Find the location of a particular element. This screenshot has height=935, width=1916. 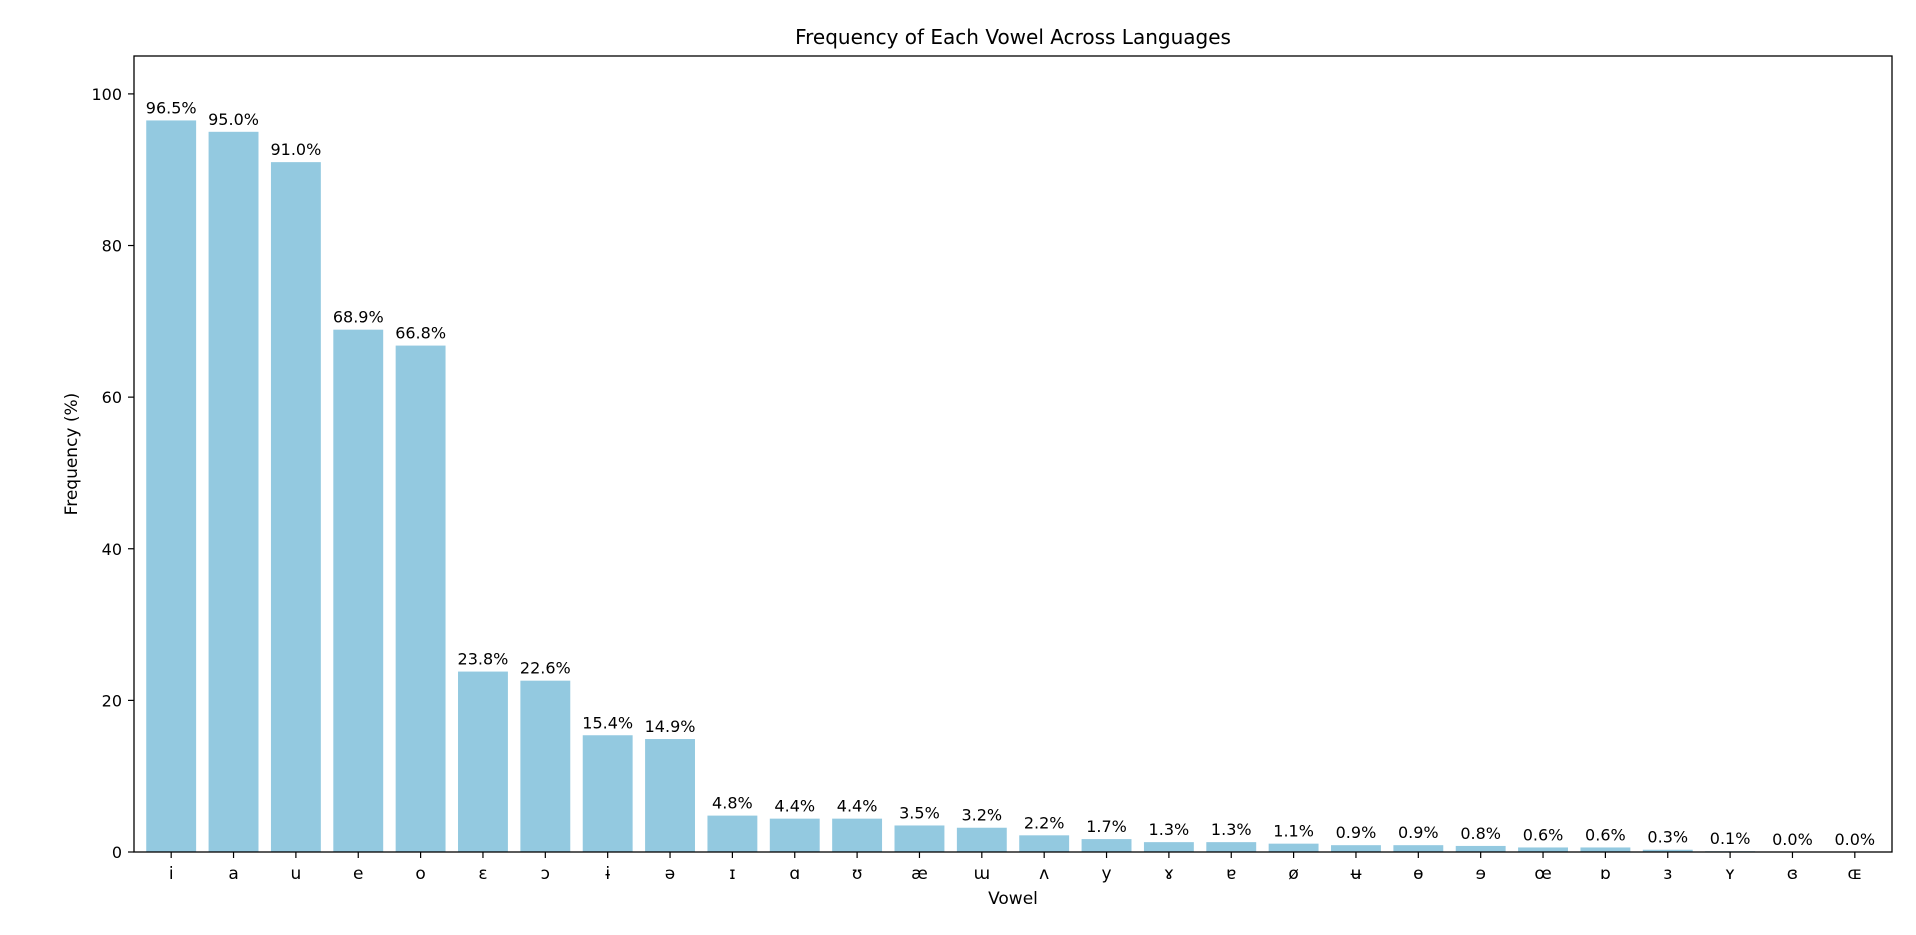

bar-value-label: 4.8% is located at coordinates (732, 803).